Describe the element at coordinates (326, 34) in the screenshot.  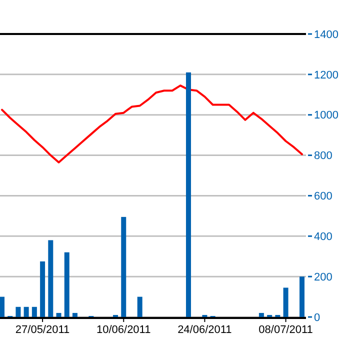
I see `y-tick-label: 1400` at that location.